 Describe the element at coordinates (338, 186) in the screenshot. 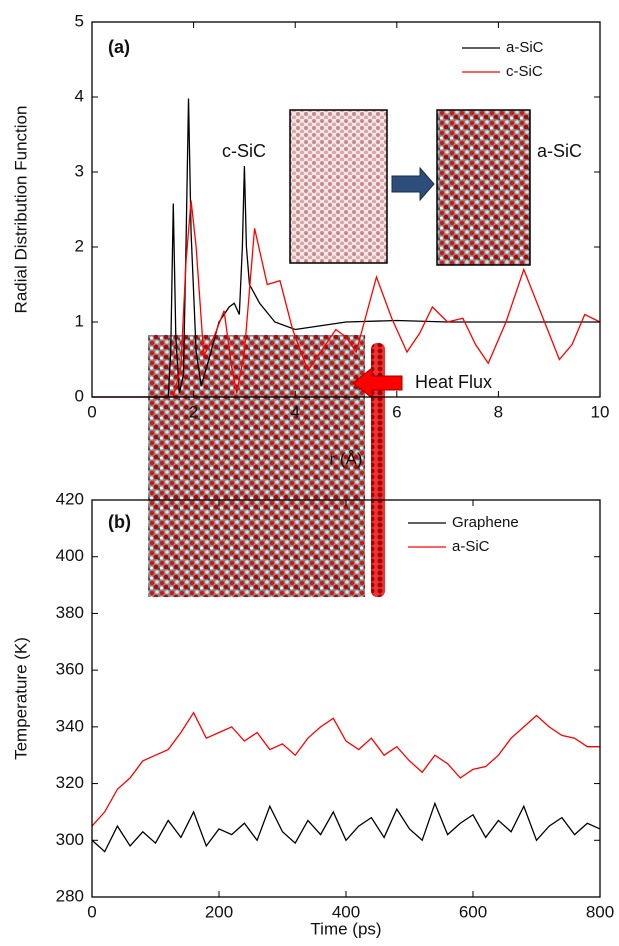

I see `crystal-image` at that location.